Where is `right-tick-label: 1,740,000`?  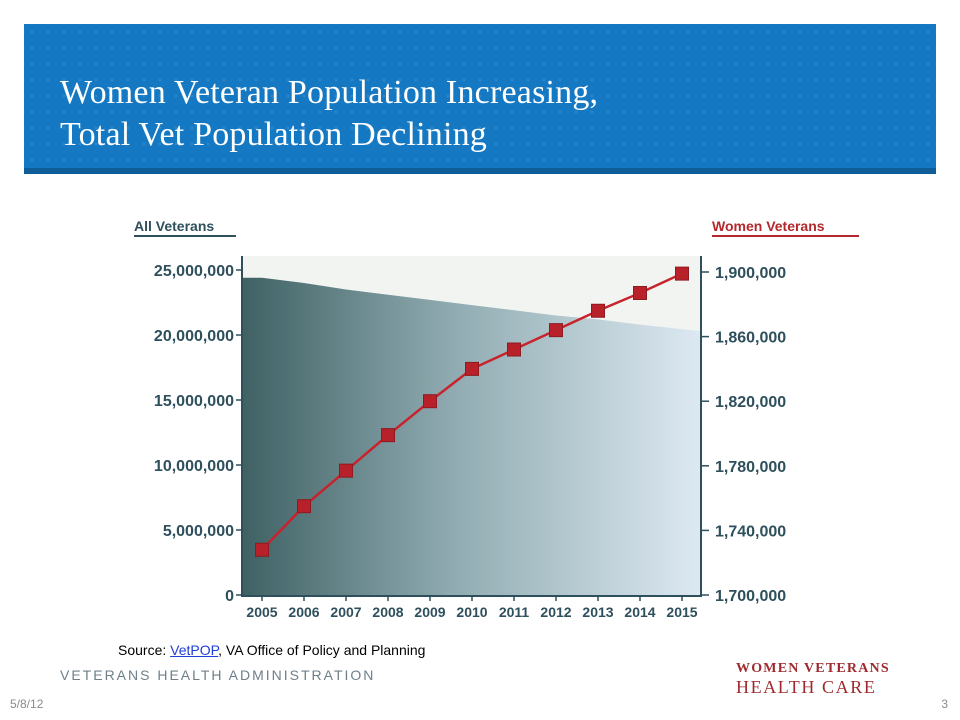 right-tick-label: 1,740,000 is located at coordinates (750, 531).